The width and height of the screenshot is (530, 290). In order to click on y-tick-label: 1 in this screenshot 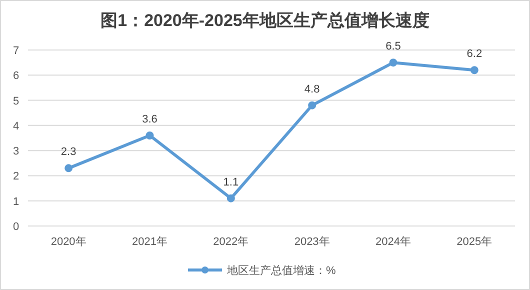, I will do `click(16, 202)`.